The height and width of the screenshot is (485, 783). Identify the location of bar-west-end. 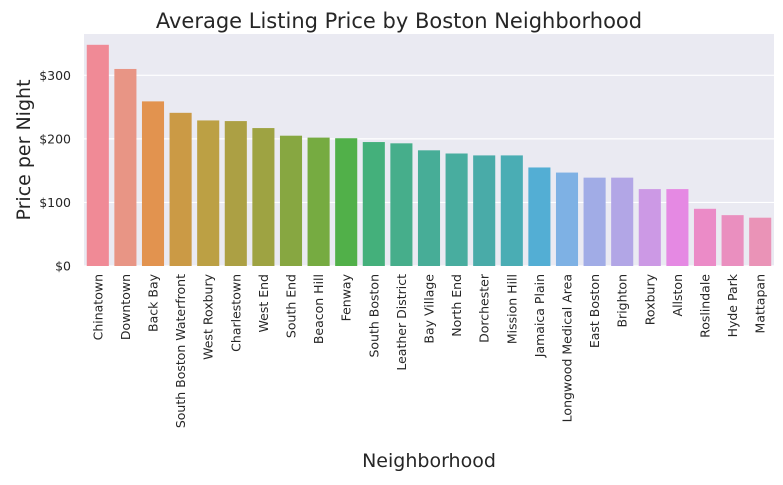
(263, 197).